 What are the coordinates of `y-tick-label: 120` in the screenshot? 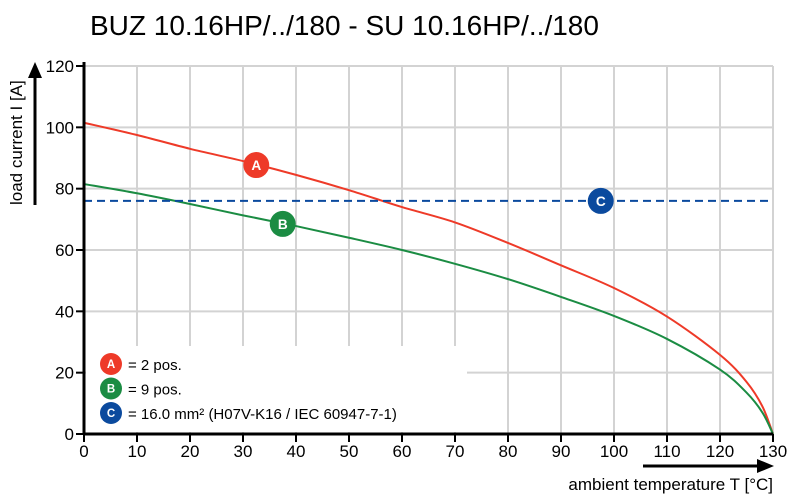 It's located at (60, 66).